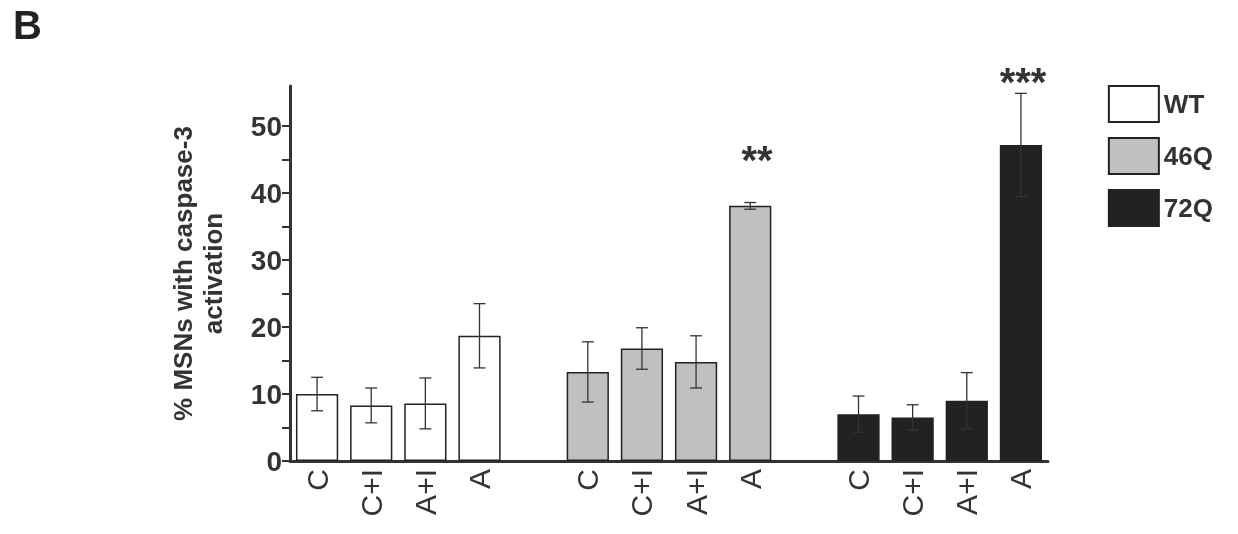  Describe the element at coordinates (274, 461) in the screenshot. I see `y-tick-label: 0` at that location.